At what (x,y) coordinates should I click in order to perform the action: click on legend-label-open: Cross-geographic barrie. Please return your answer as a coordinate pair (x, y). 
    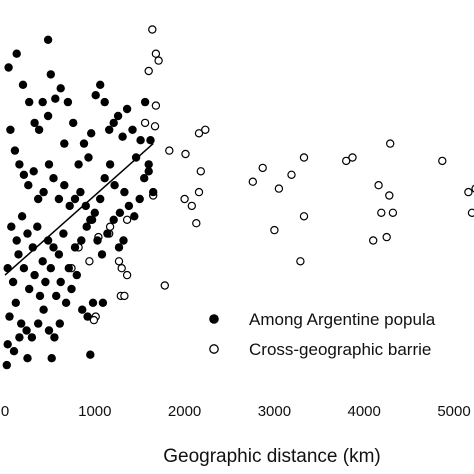
    Looking at the image, I should click on (340, 349).